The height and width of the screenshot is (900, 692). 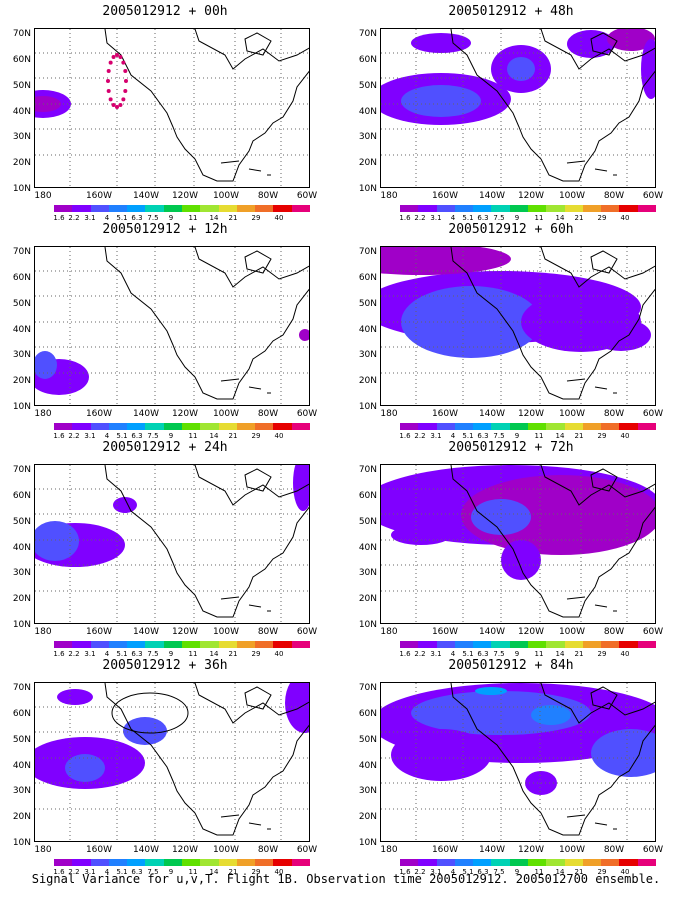 I want to click on map-area, so click(x=518, y=108).